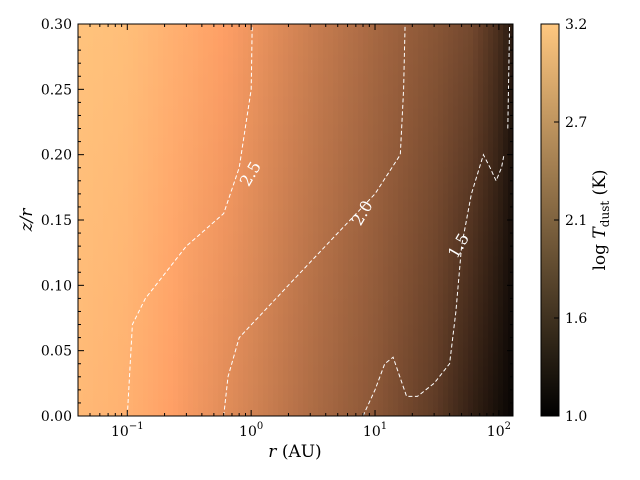 This screenshot has height=480, width=640. I want to click on colorbar-tick-label: 2.1, so click(576, 221).